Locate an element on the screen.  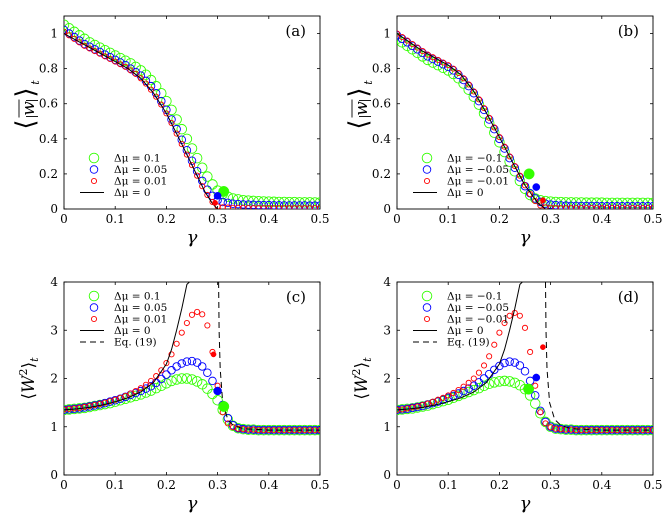
panel-label: (d) is located at coordinates (628, 297).